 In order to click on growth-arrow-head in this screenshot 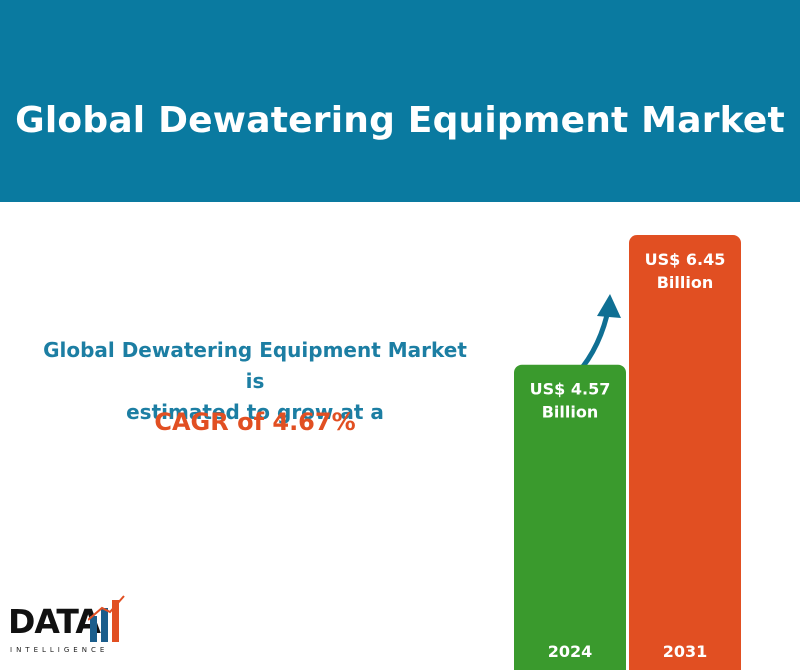, I will do `click(609, 306)`.